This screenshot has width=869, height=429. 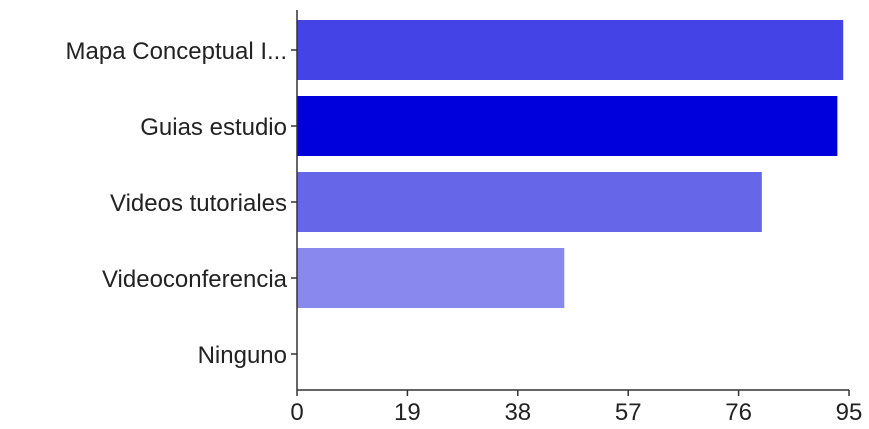 What do you see at coordinates (573, 393) in the screenshot?
I see `x-ticks` at bounding box center [573, 393].